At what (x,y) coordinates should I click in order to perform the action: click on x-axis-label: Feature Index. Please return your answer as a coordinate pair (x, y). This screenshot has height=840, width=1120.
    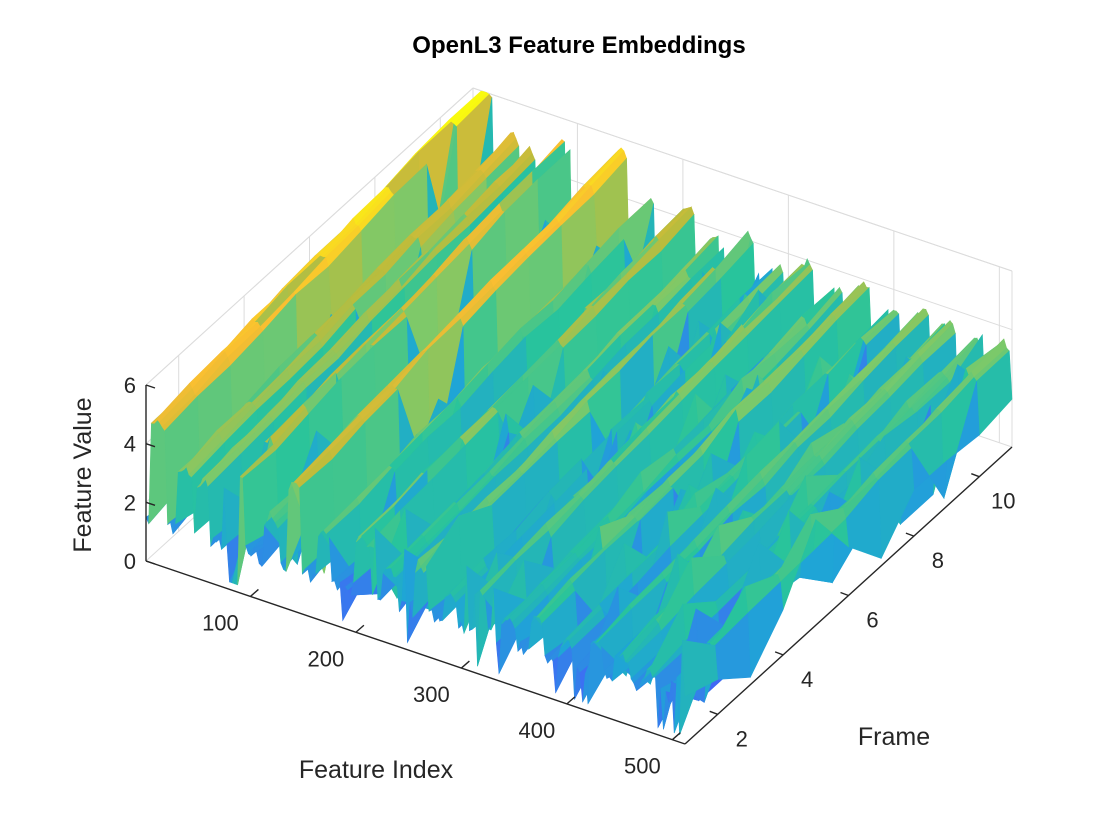
    Looking at the image, I should click on (376, 770).